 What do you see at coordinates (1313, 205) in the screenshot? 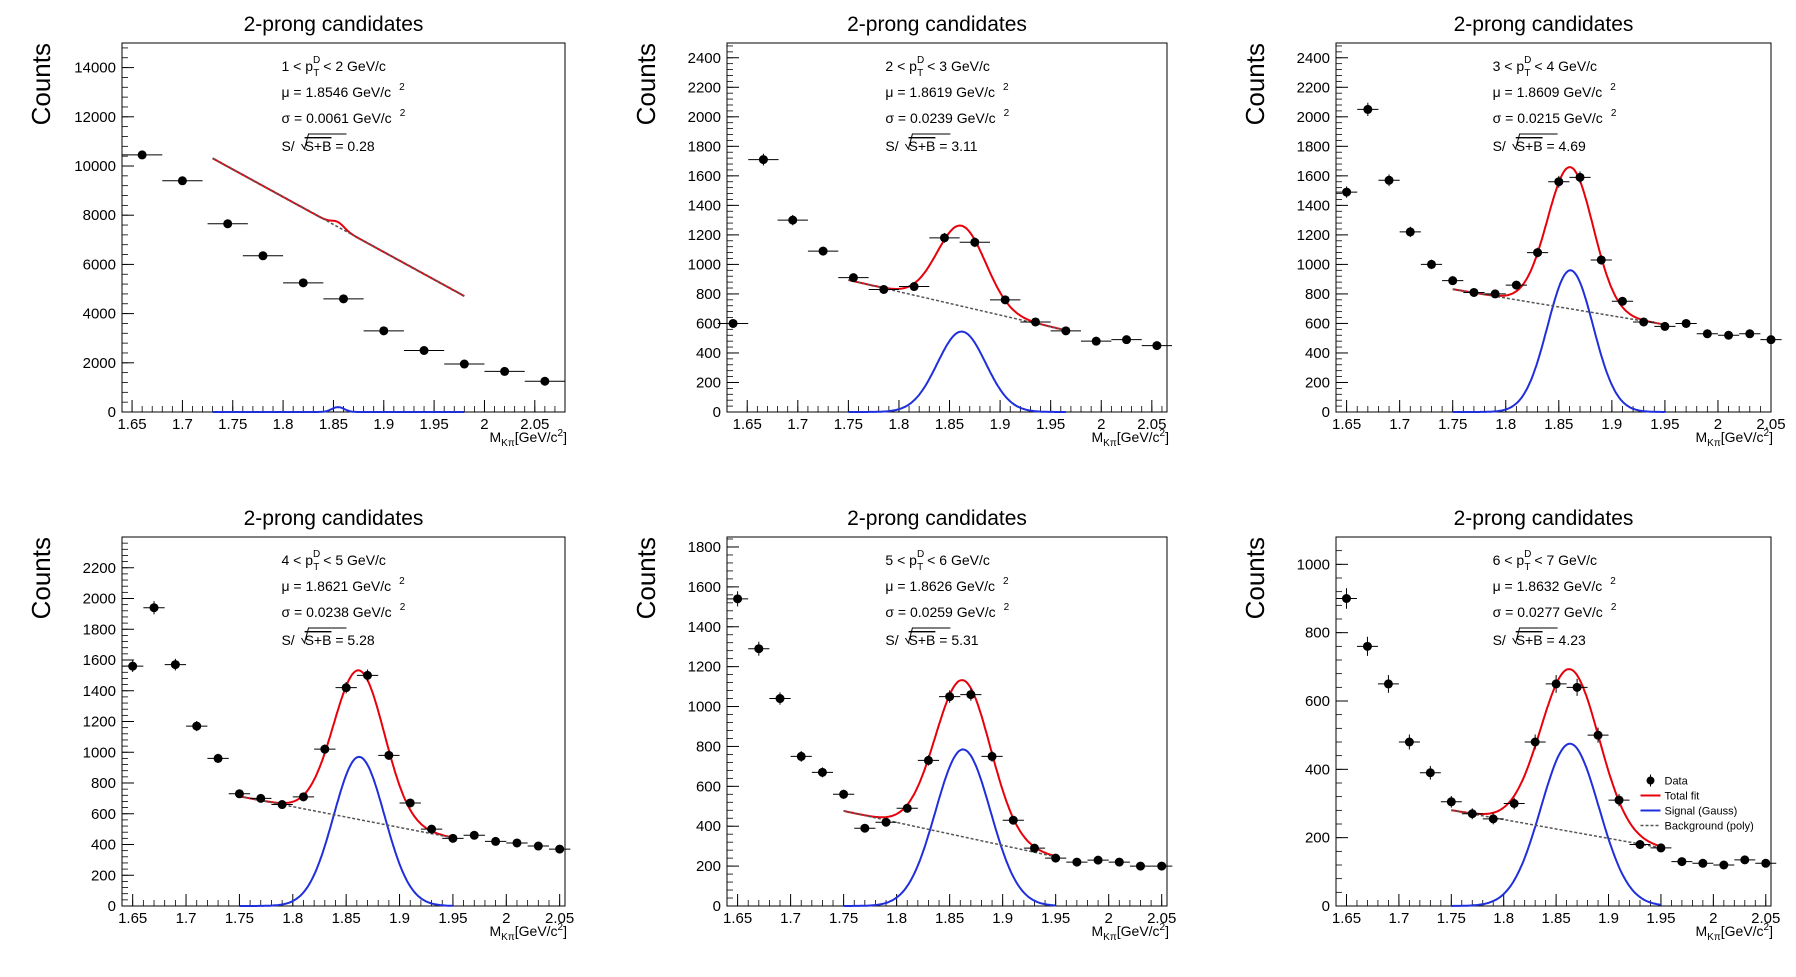
I see `y-tick-label: 1400` at bounding box center [1313, 205].